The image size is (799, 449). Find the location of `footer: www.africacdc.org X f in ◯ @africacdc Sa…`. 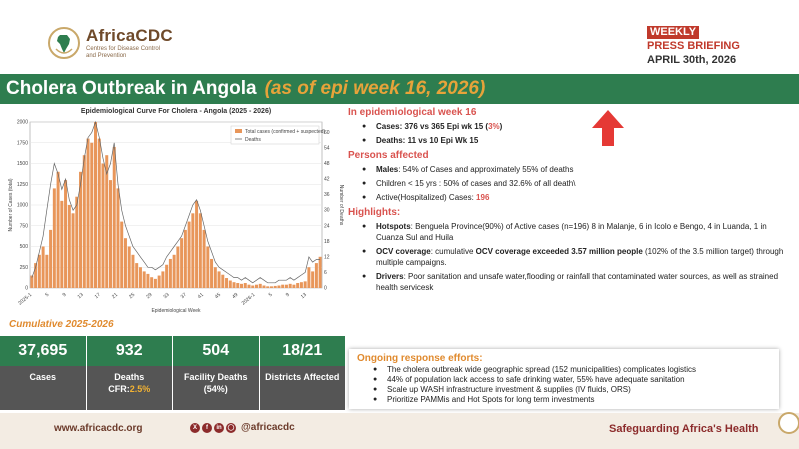

footer: www.africacdc.org X f in ◯ @africacdc Sa… is located at coordinates (399, 431).